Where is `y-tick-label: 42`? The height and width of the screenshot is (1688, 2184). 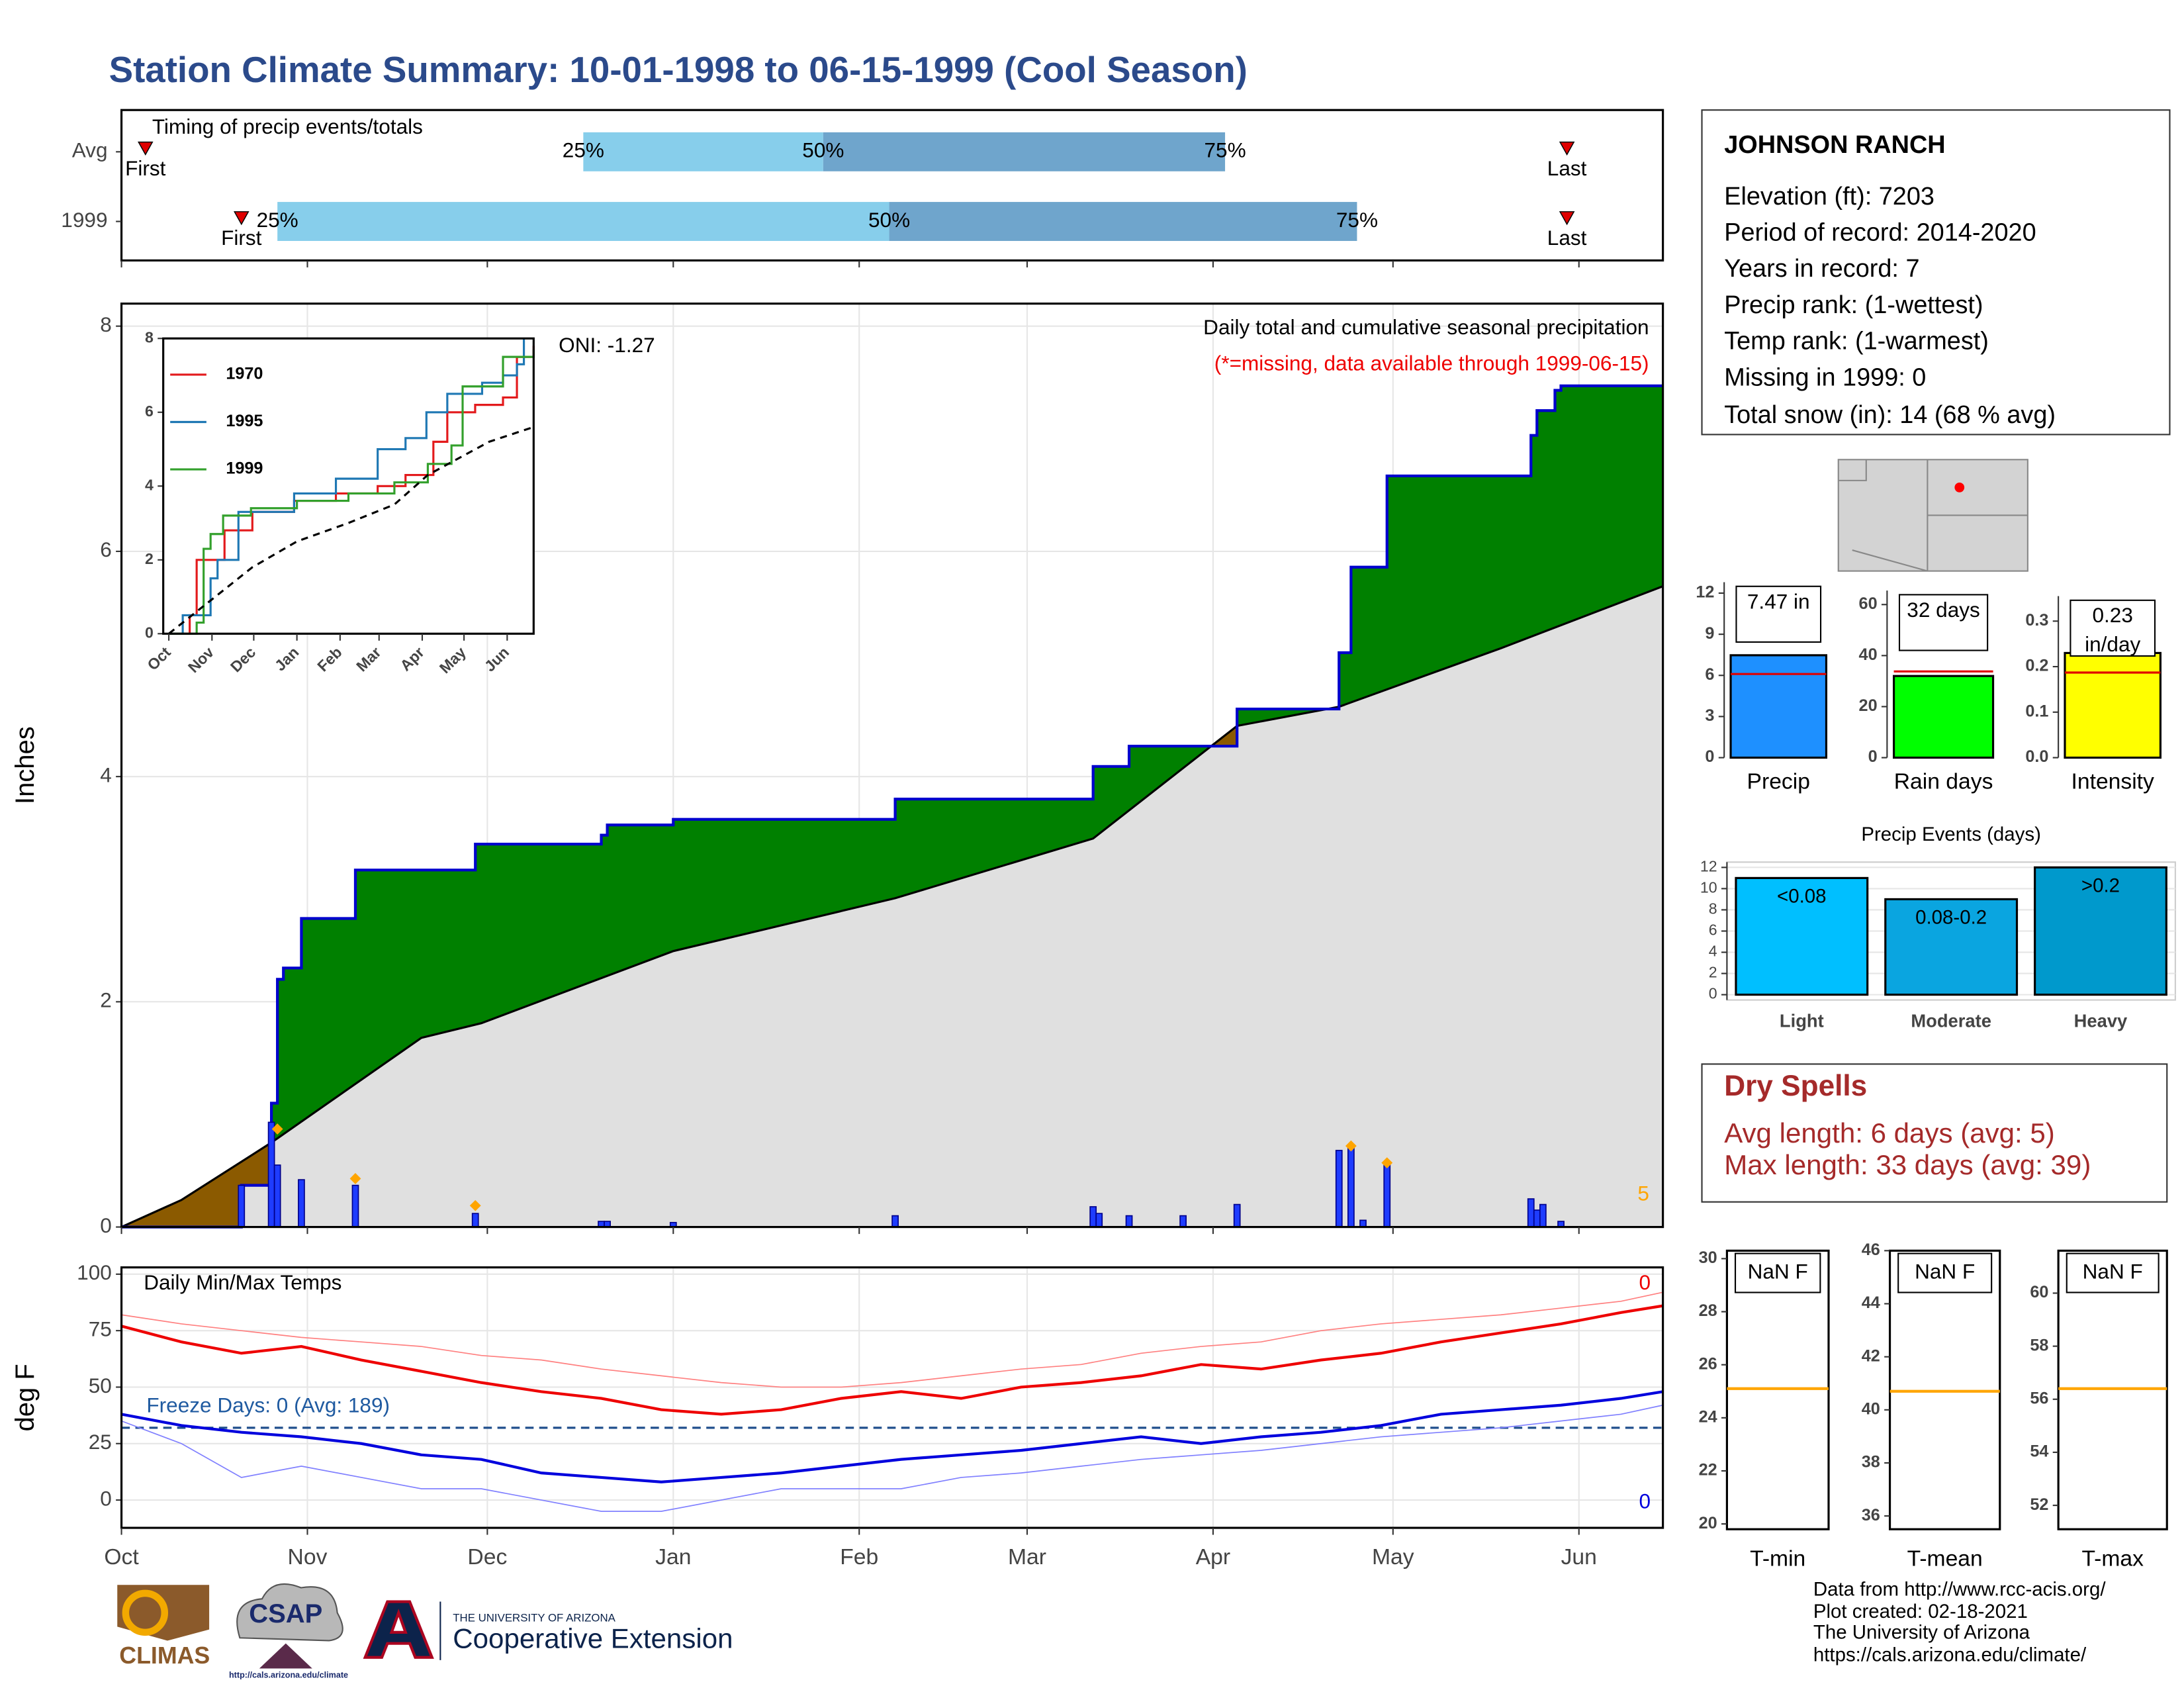
y-tick-label: 42 is located at coordinates (1871, 1355).